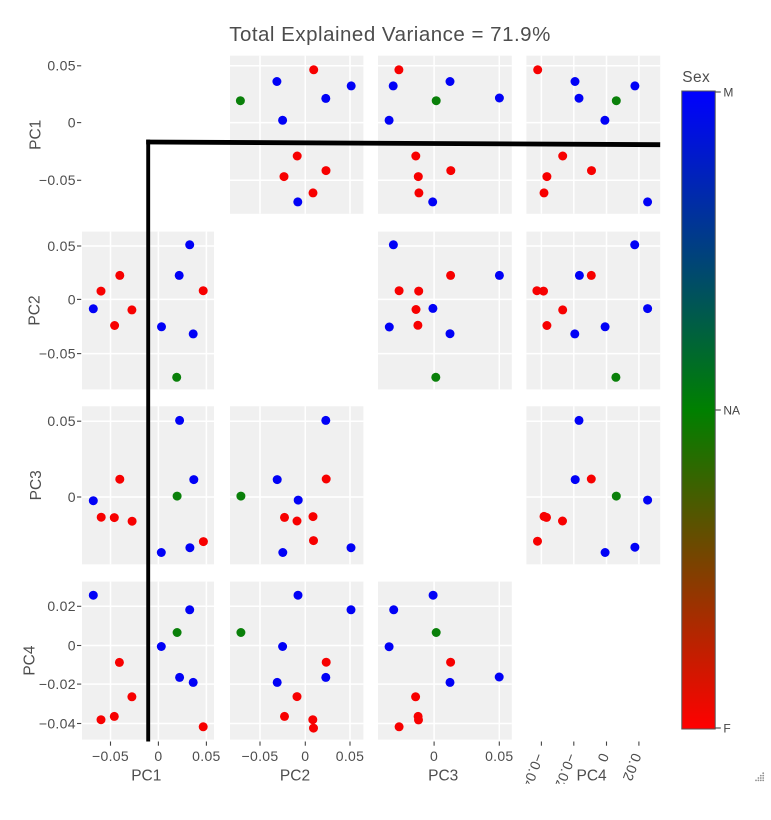  I want to click on svg-text: Sex, so click(696, 77).